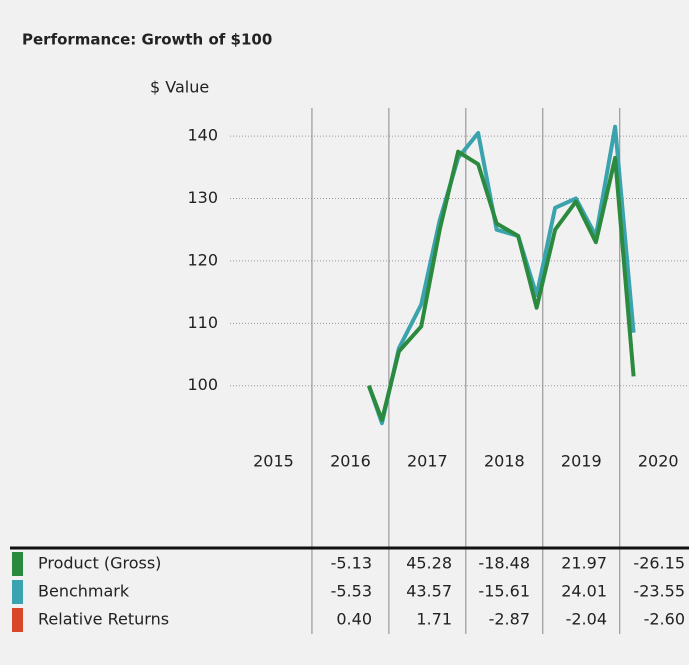 The image size is (689, 665). I want to click on row-label: Product (Gross), so click(99, 563).